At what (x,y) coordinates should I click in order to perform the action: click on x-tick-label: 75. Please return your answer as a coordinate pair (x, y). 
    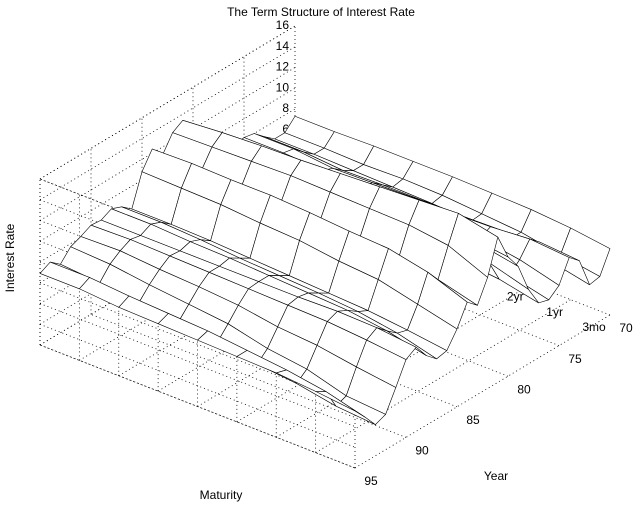
    Looking at the image, I should click on (575, 359).